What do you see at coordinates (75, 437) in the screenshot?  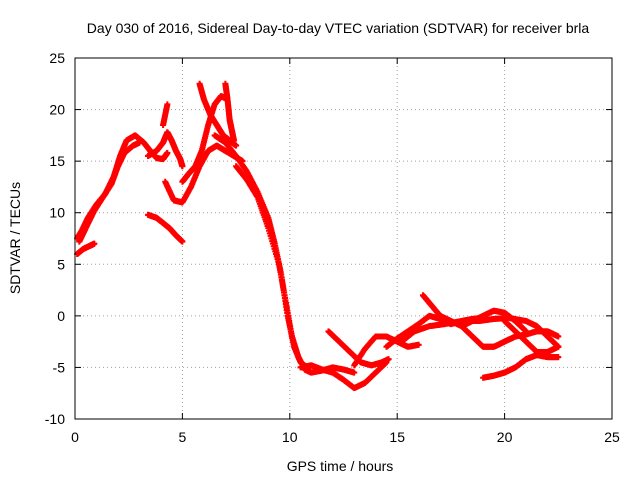 I see `x-tick-label: 0` at bounding box center [75, 437].